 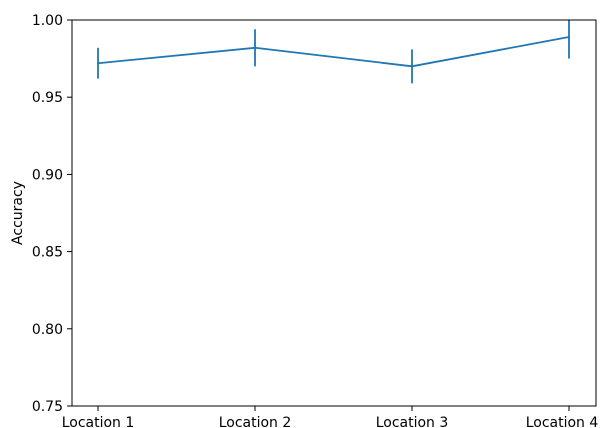 I want to click on y-tick-label: 0.95, so click(x=47, y=98).